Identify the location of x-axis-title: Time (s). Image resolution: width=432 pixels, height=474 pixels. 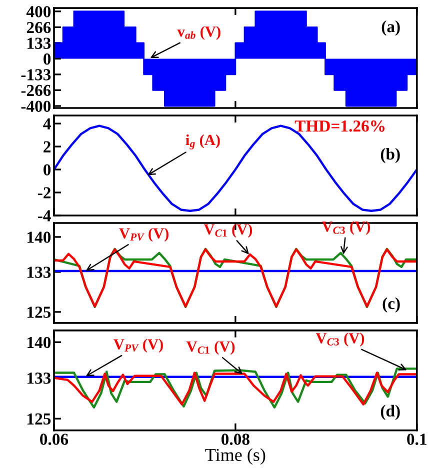
(235, 456).